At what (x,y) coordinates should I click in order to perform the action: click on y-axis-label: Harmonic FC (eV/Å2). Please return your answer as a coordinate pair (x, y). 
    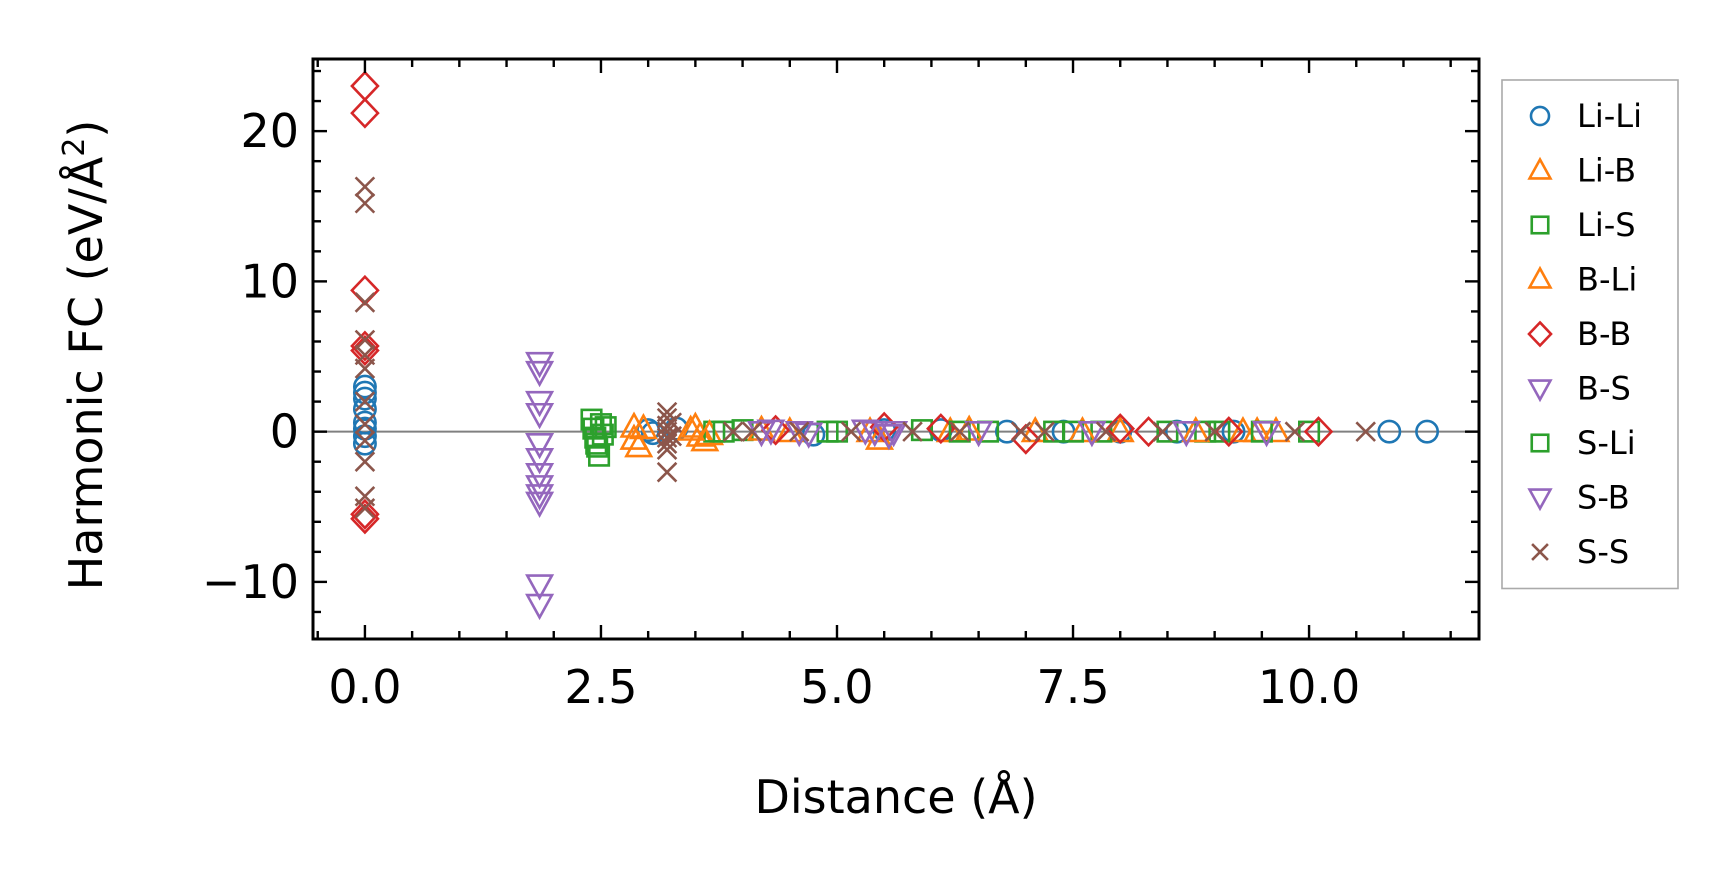
    Looking at the image, I should click on (85, 355).